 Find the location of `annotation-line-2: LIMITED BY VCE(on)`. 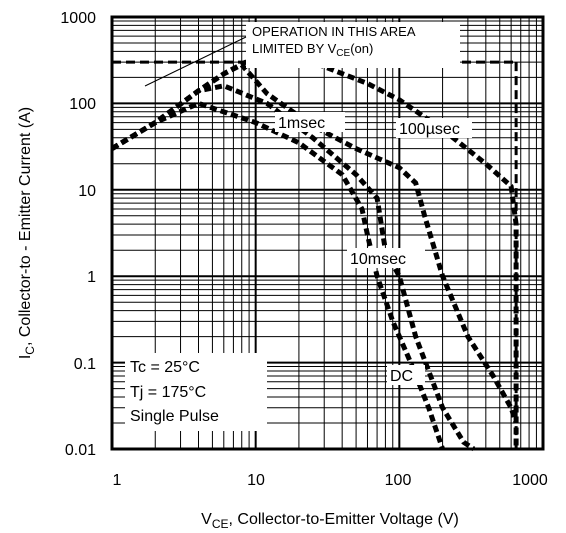

annotation-line-2: LIMITED BY VCE(on) is located at coordinates (312, 50).